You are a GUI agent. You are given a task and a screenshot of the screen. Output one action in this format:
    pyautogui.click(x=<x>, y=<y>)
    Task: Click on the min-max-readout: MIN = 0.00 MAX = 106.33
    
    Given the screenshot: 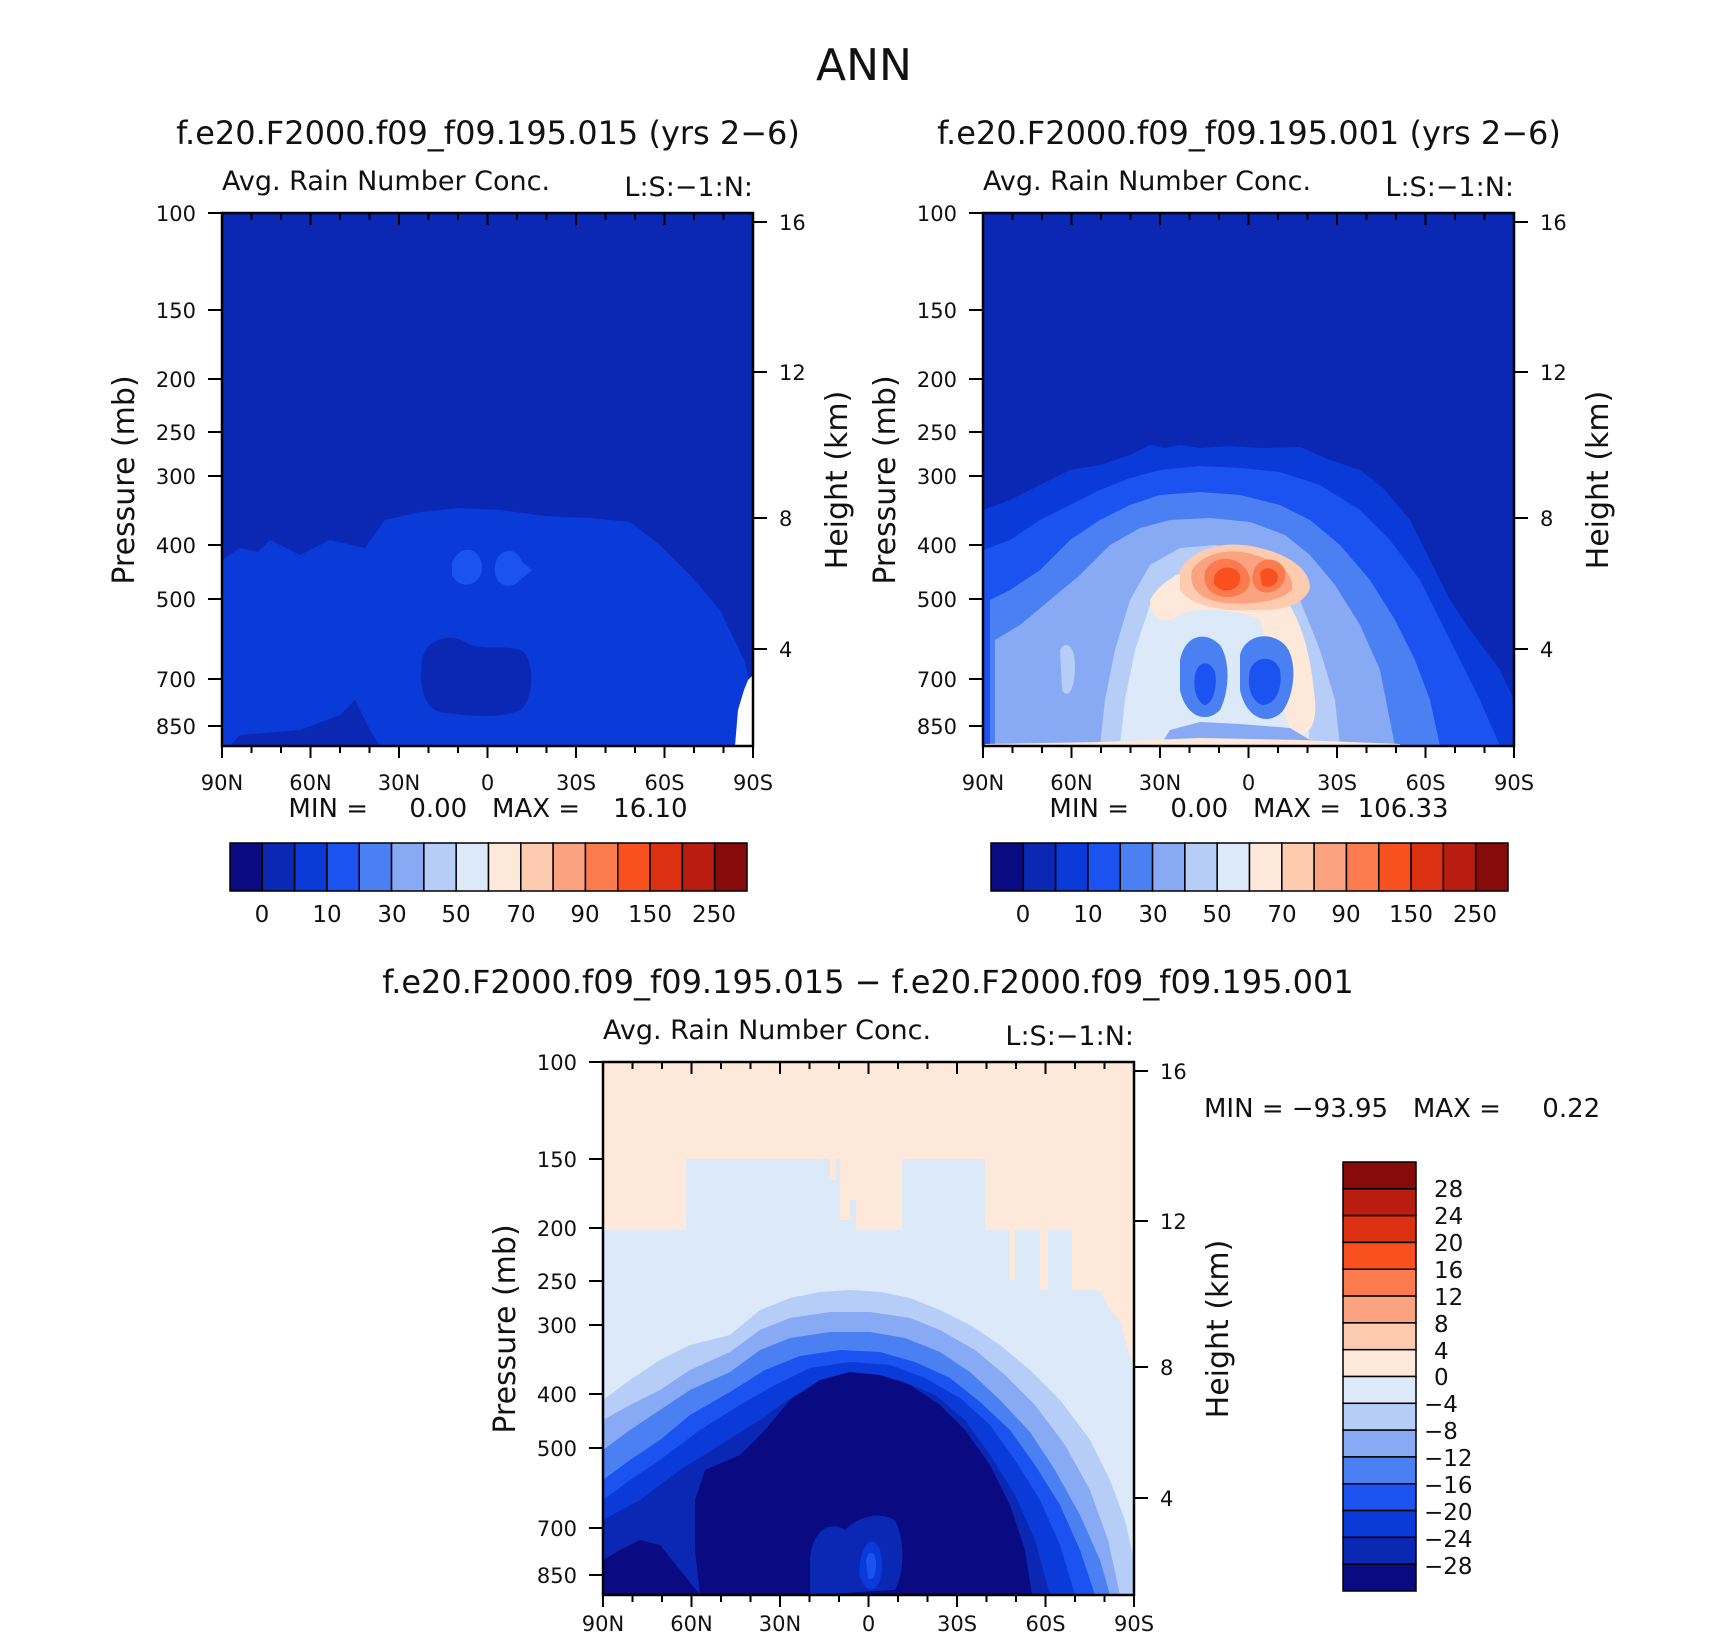 What is the action you would take?
    pyautogui.click(x=1248, y=809)
    